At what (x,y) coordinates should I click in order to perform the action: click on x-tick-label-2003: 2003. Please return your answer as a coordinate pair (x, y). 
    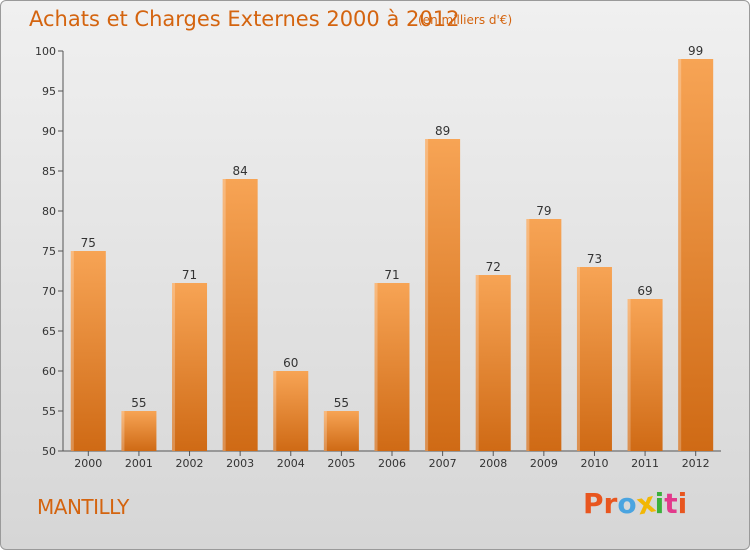
    Looking at the image, I should click on (240, 463).